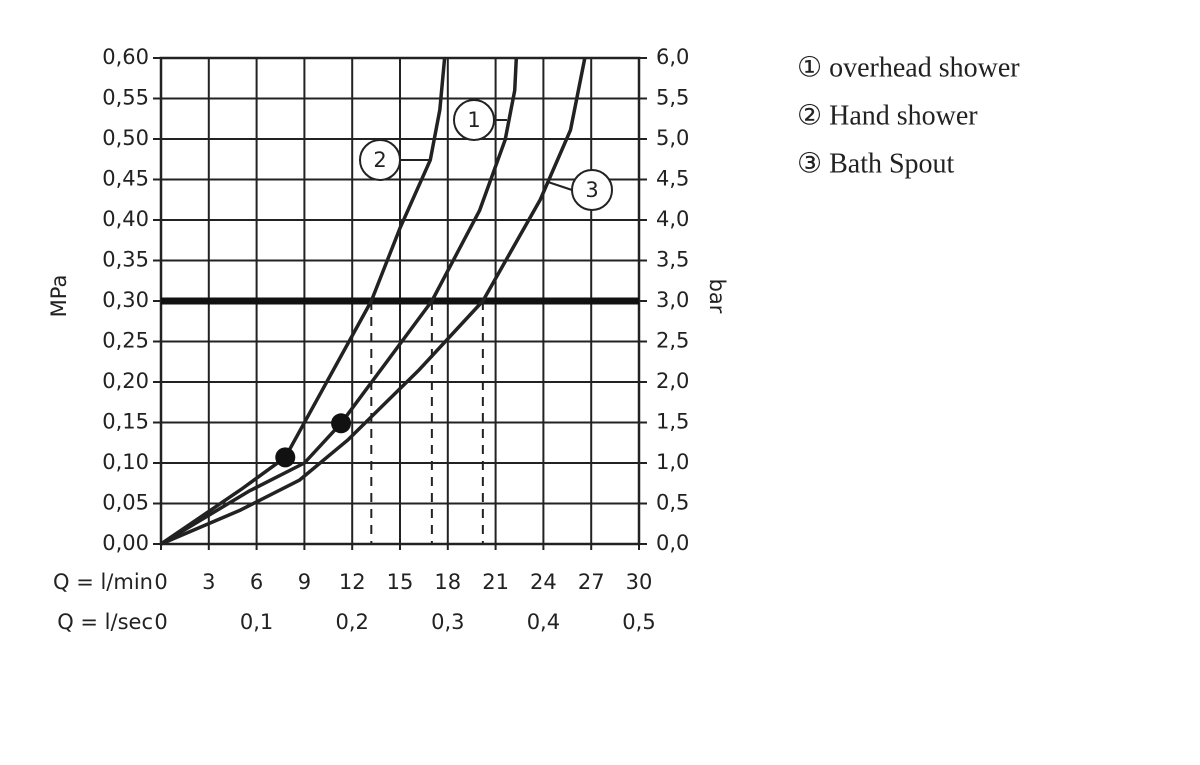 The image size is (1200, 765). Describe the element at coordinates (400, 582) in the screenshot. I see `x-tick-label: 15` at that location.